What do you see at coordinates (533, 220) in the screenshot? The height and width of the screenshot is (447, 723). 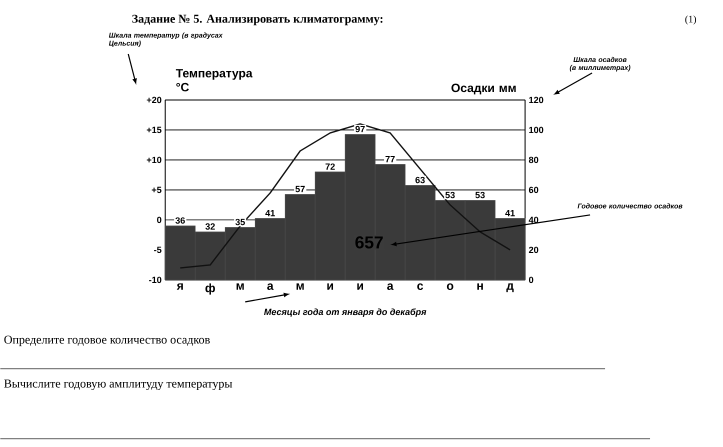 I see `y2-tick-label: 40` at bounding box center [533, 220].